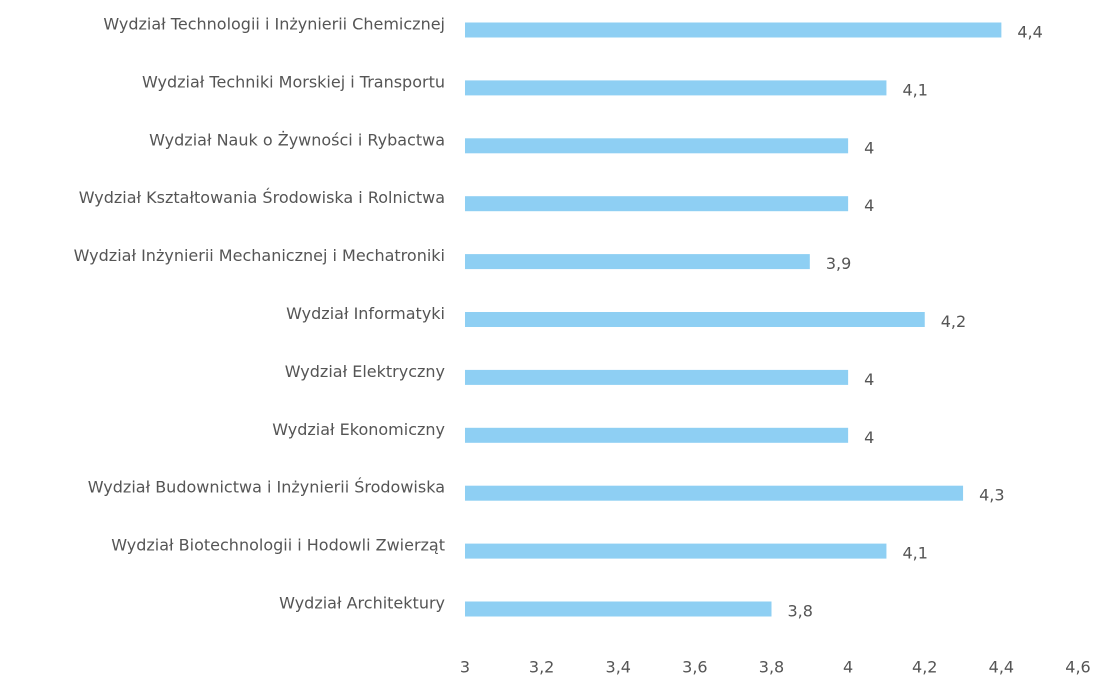 The height and width of the screenshot is (679, 1095). I want to click on x-tick-label: 4,6, so click(1077, 667).